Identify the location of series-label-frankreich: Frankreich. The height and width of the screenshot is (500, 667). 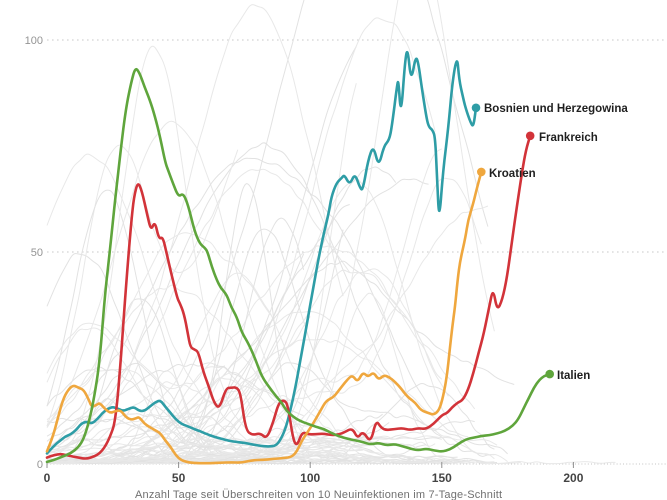
(568, 138).